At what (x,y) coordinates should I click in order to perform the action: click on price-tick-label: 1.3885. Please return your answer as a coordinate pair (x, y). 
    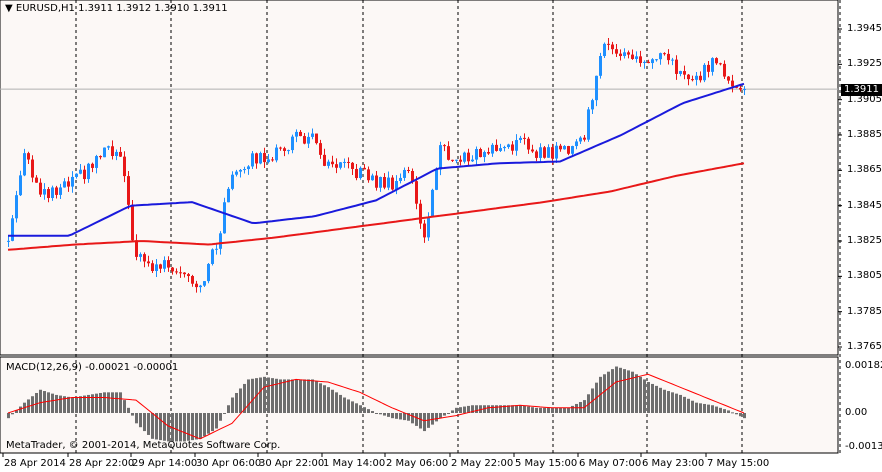
    Looking at the image, I should click on (864, 134).